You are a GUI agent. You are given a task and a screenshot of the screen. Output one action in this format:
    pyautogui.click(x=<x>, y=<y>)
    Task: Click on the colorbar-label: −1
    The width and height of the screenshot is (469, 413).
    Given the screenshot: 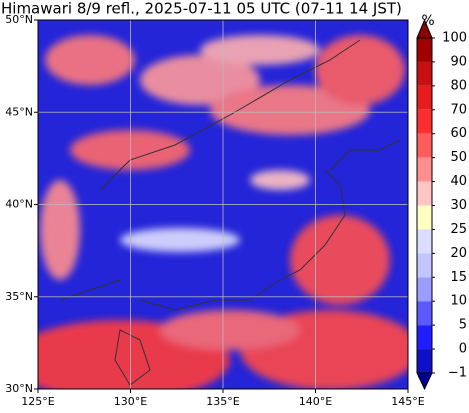 What is the action you would take?
    pyautogui.click(x=457, y=373)
    